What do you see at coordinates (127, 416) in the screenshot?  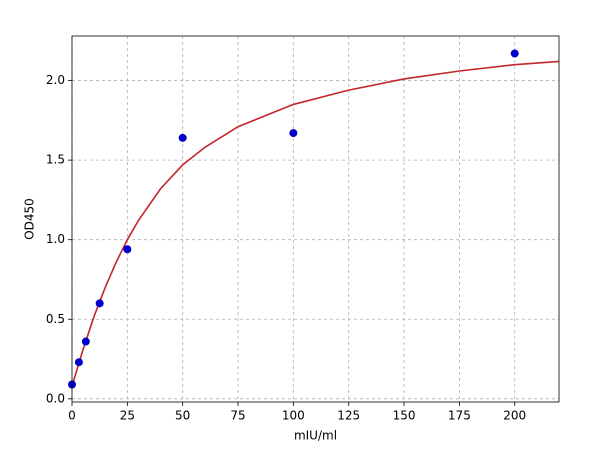 I see `x-tick-label: 25` at bounding box center [127, 416].